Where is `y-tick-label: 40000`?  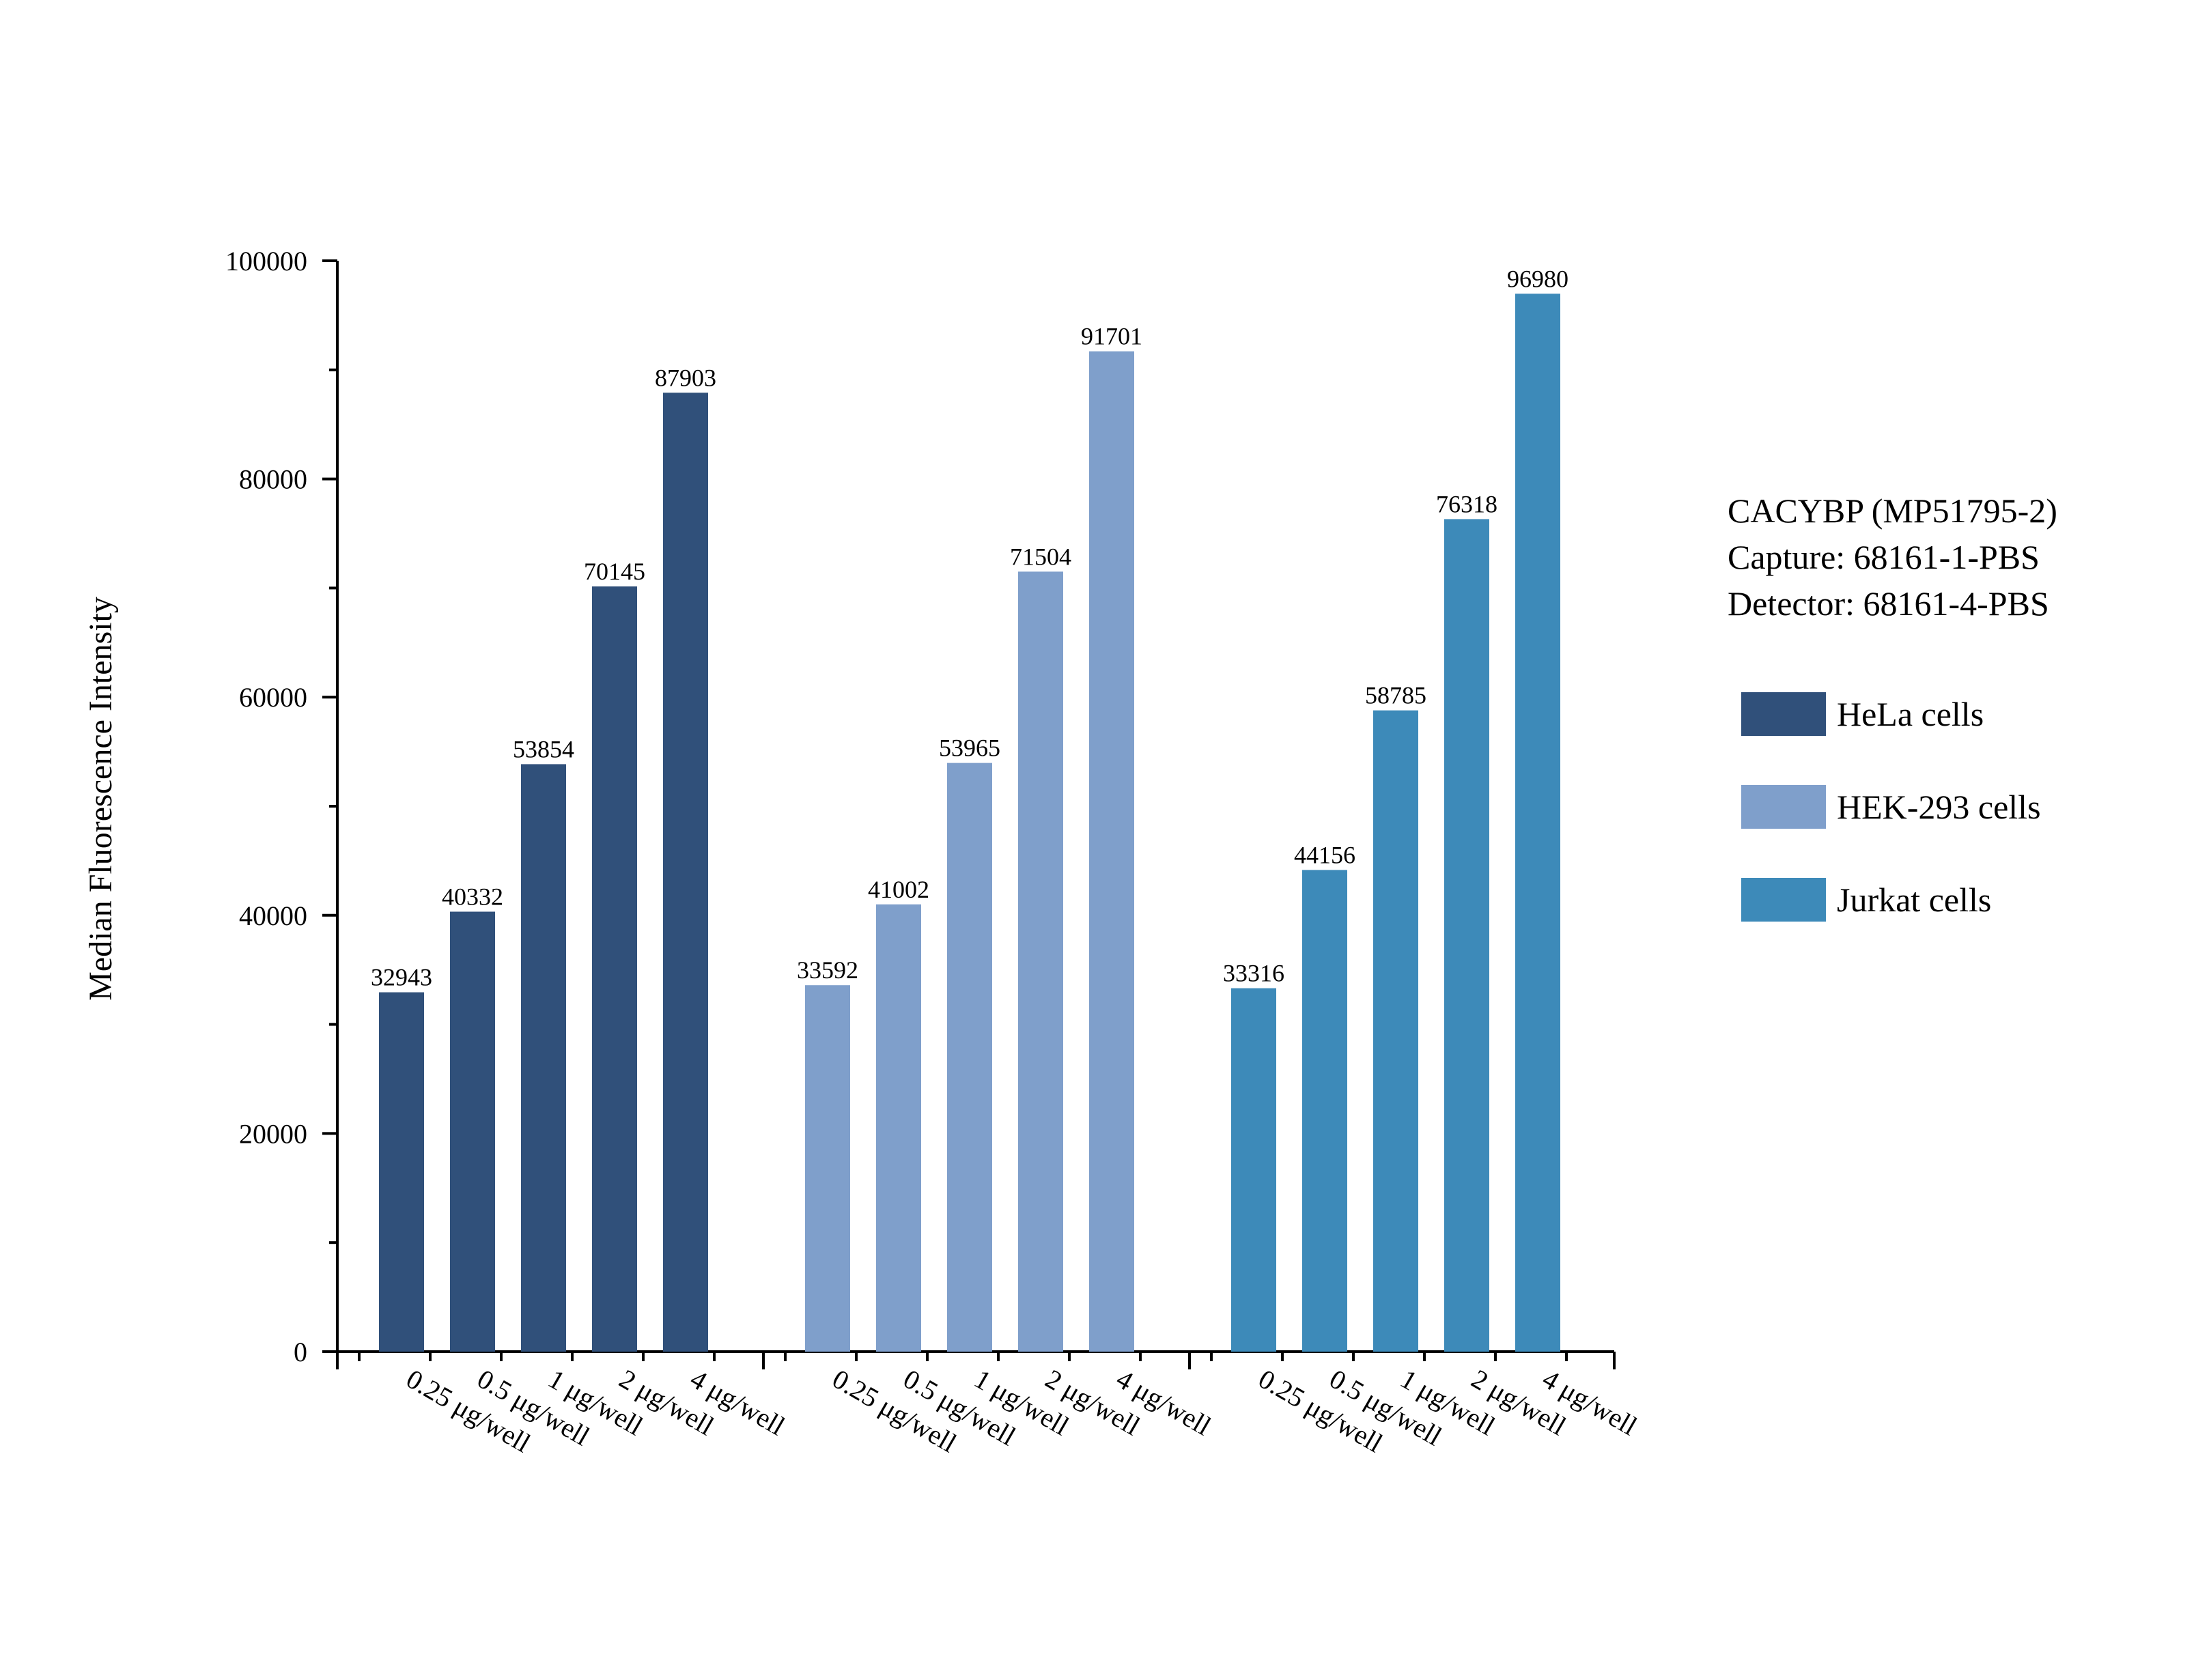 y-tick-label: 40000 is located at coordinates (273, 915).